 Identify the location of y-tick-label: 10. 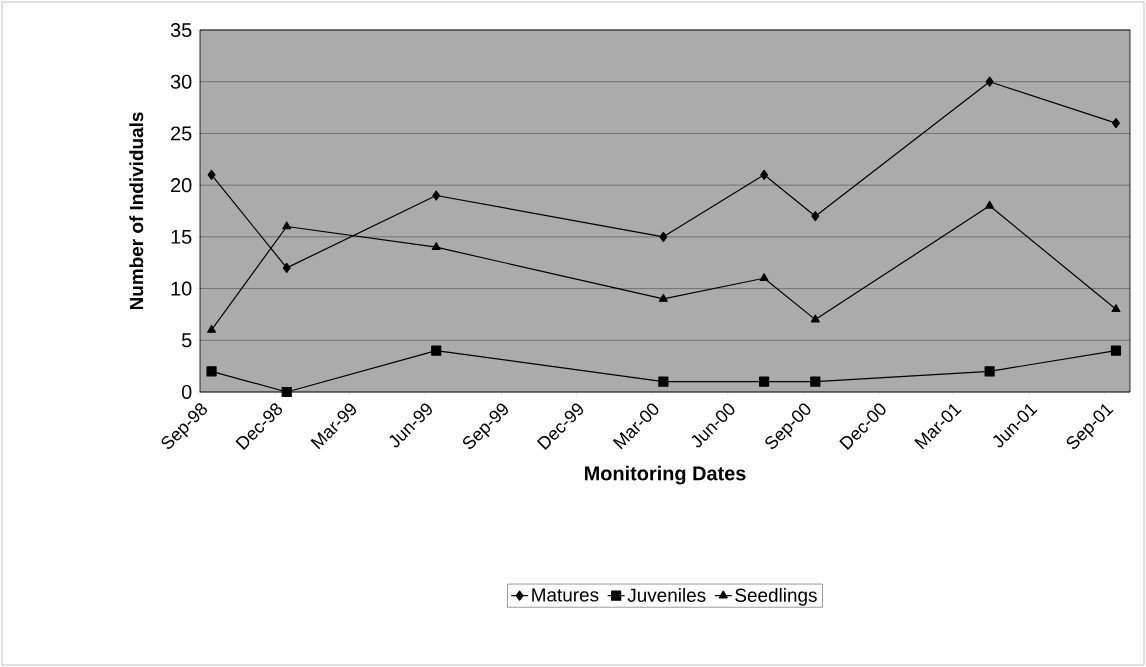
(181, 288).